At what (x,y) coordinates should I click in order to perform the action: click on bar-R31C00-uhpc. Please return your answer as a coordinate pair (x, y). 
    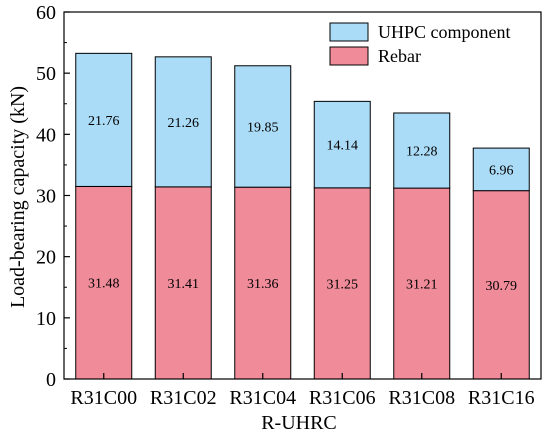
    Looking at the image, I should click on (104, 119).